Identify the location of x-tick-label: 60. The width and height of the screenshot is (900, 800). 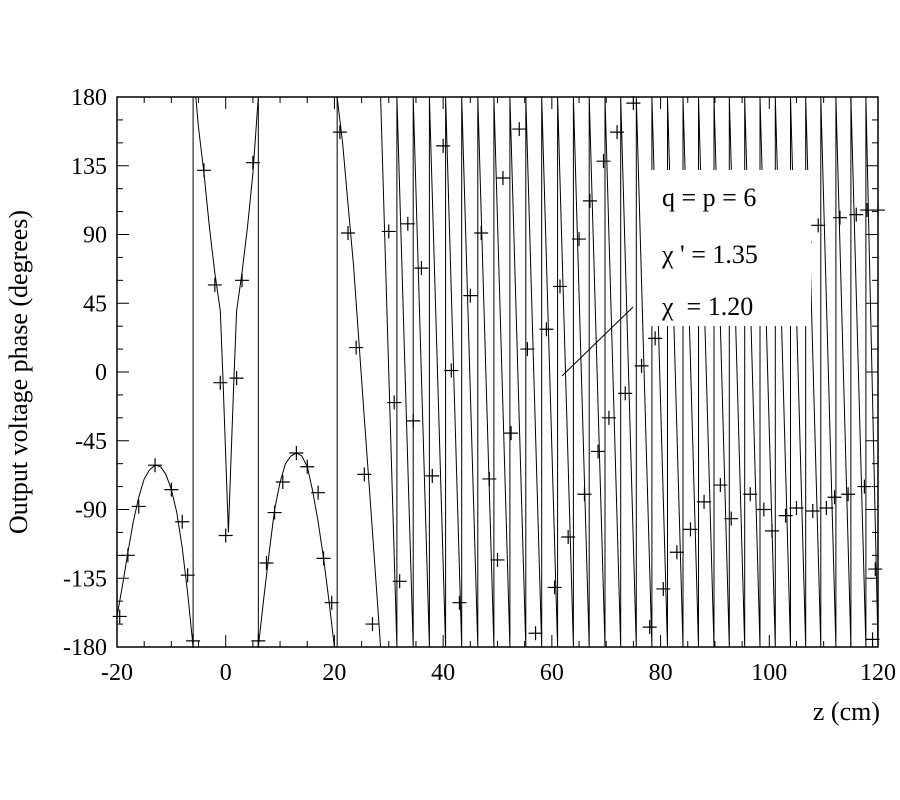
(552, 673).